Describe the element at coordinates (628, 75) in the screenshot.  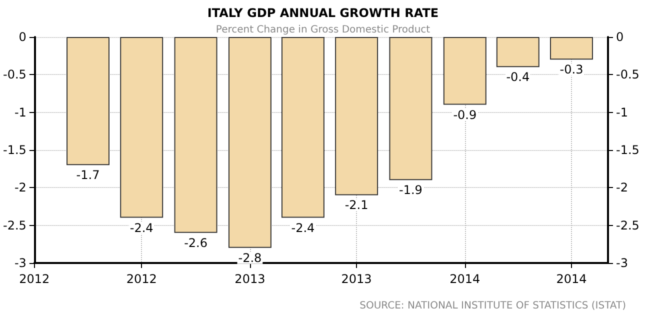
I see `y2-tick-label: -0.5` at that location.